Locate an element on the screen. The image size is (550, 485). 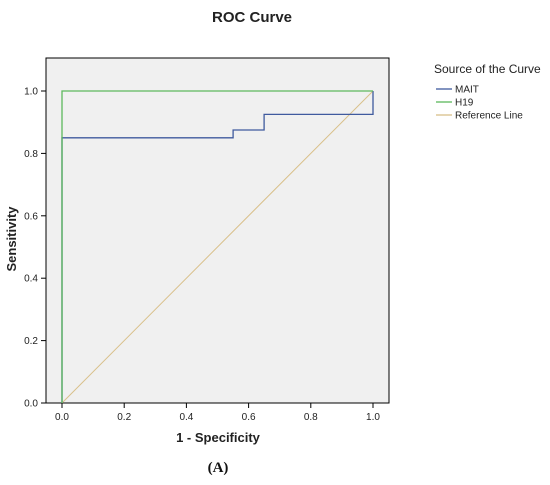
legend-label-reference-line: Reference Line is located at coordinates (489, 116).